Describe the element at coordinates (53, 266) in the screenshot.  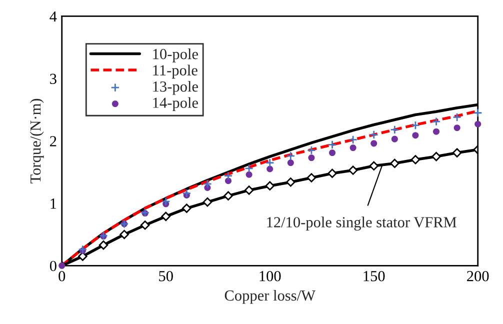
I see `y-tick-label: 0` at that location.